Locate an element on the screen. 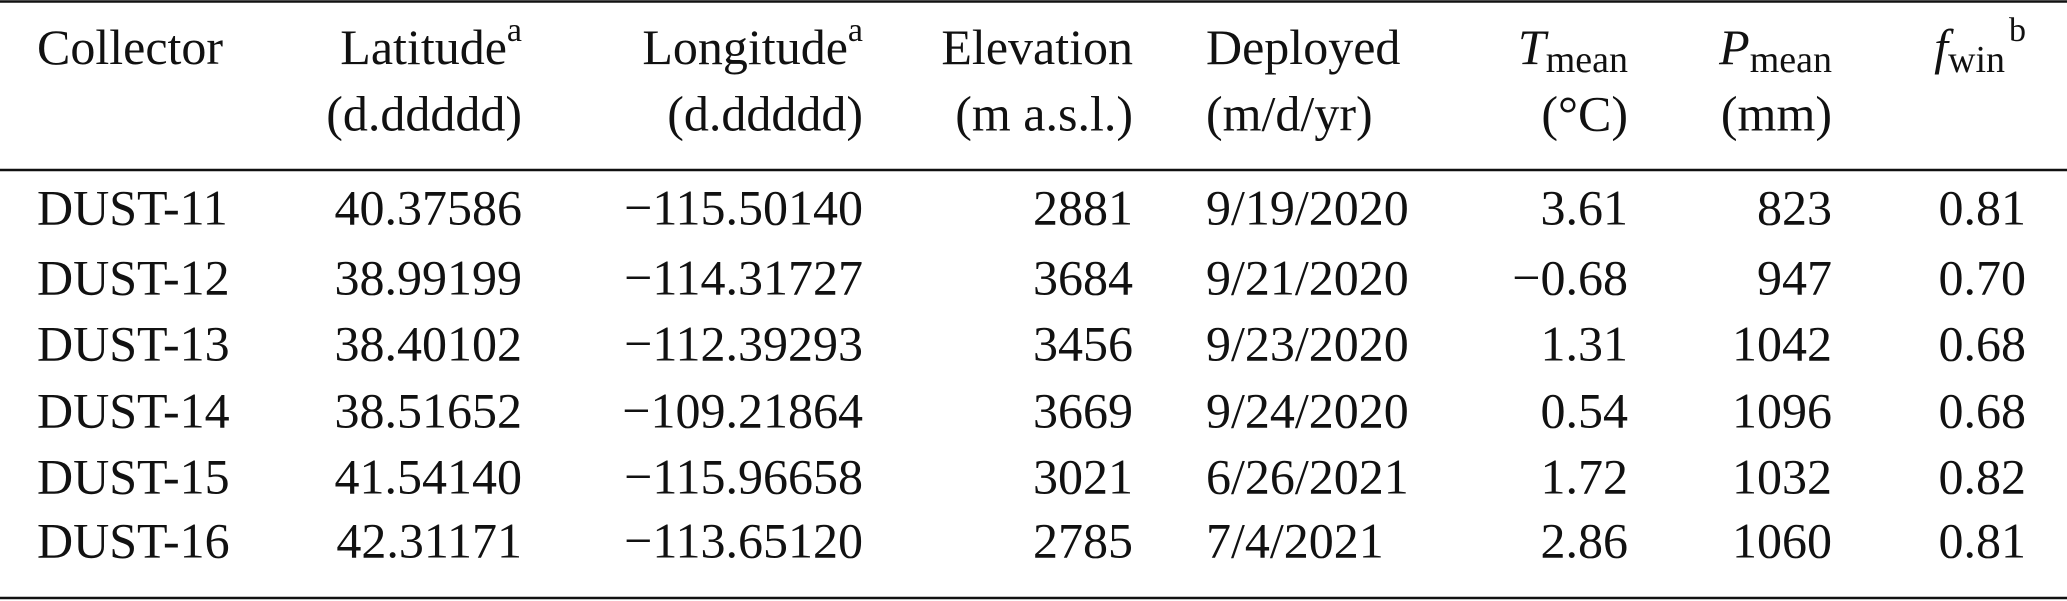  table-cell: 3669 is located at coordinates (1083, 410).